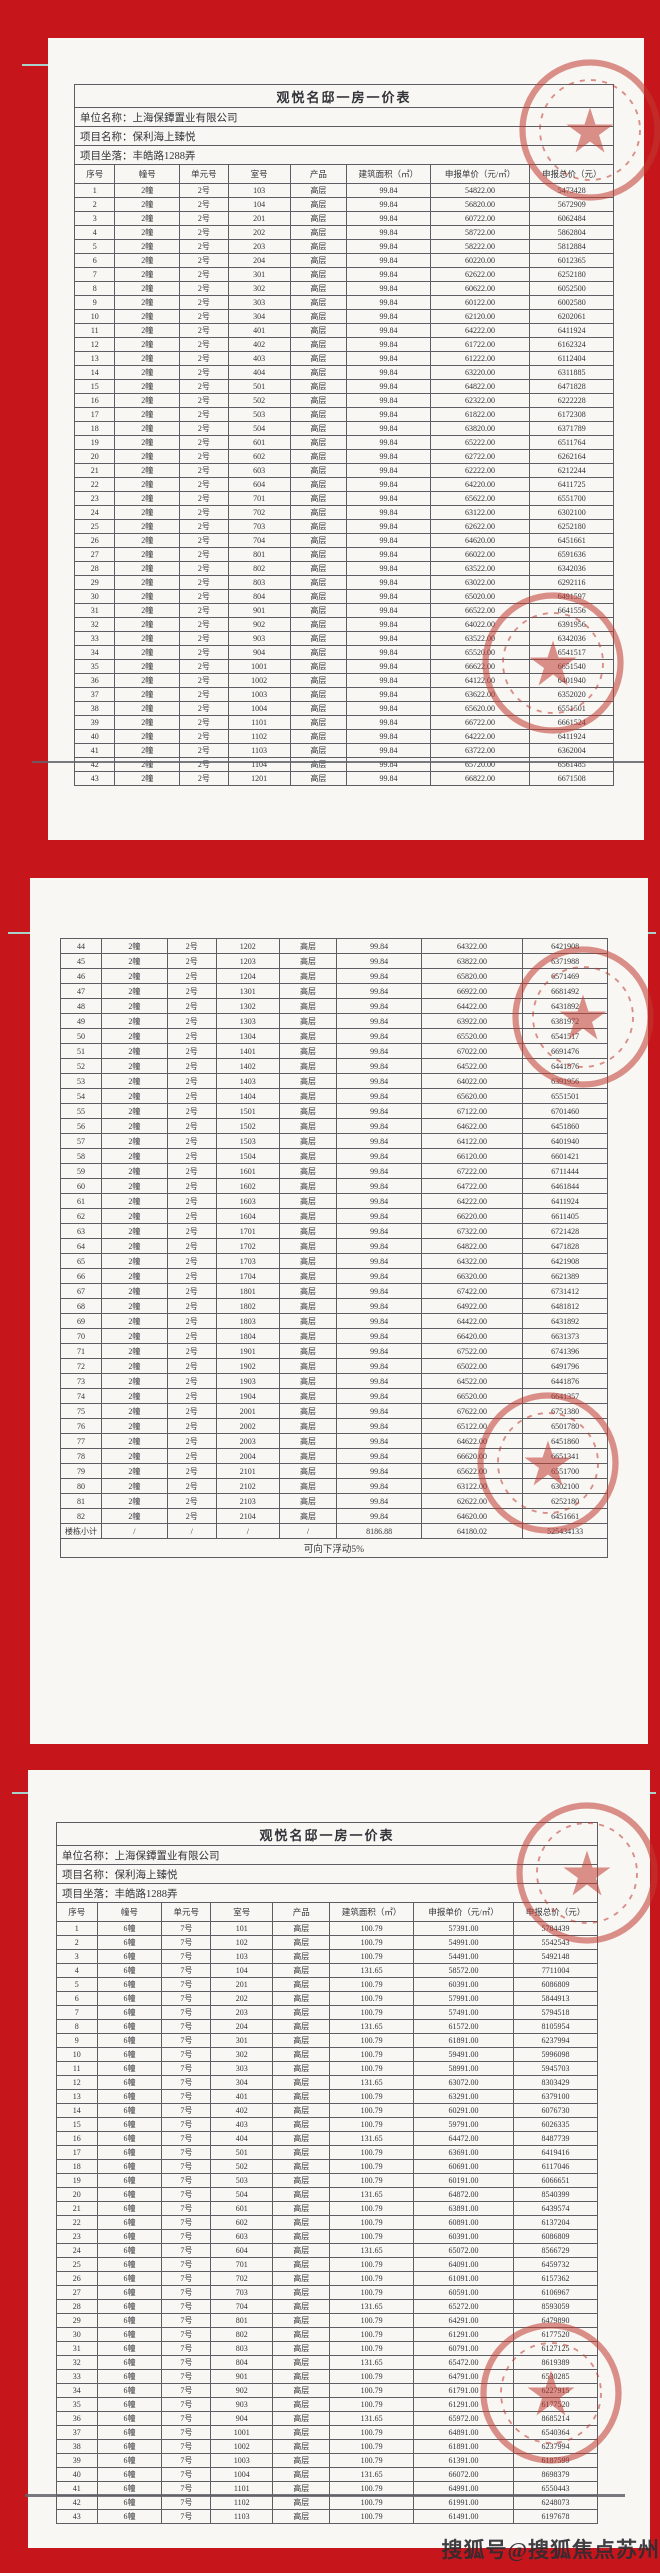  I want to click on table-cell: 64, so click(81, 1246).